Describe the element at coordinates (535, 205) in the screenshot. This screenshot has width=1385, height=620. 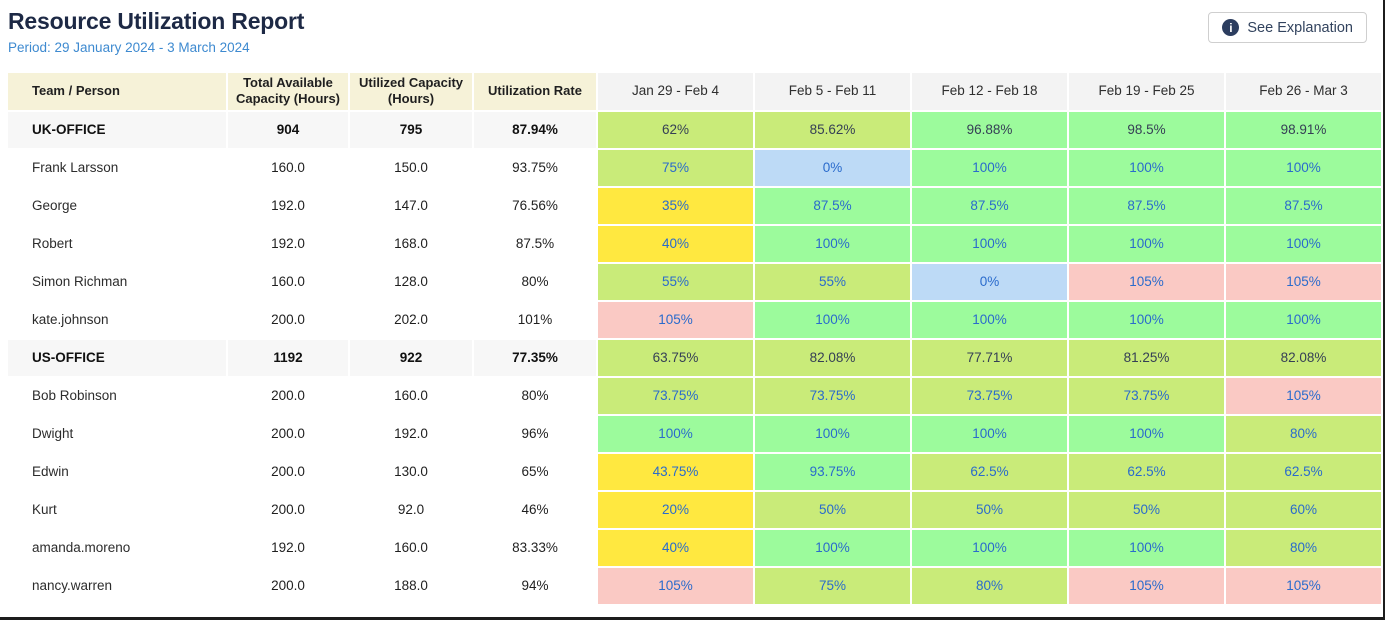
I see `utilization-rate-cell: 76.56%` at that location.